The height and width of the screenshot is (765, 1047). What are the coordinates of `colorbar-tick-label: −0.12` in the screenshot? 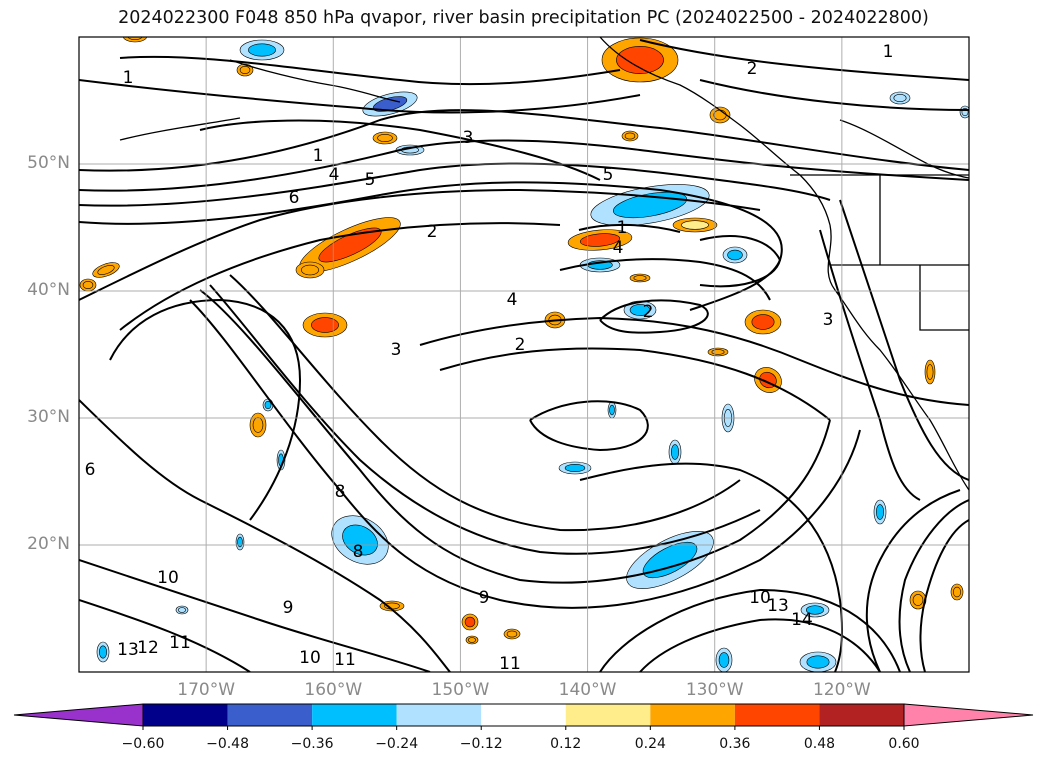 It's located at (481, 744).